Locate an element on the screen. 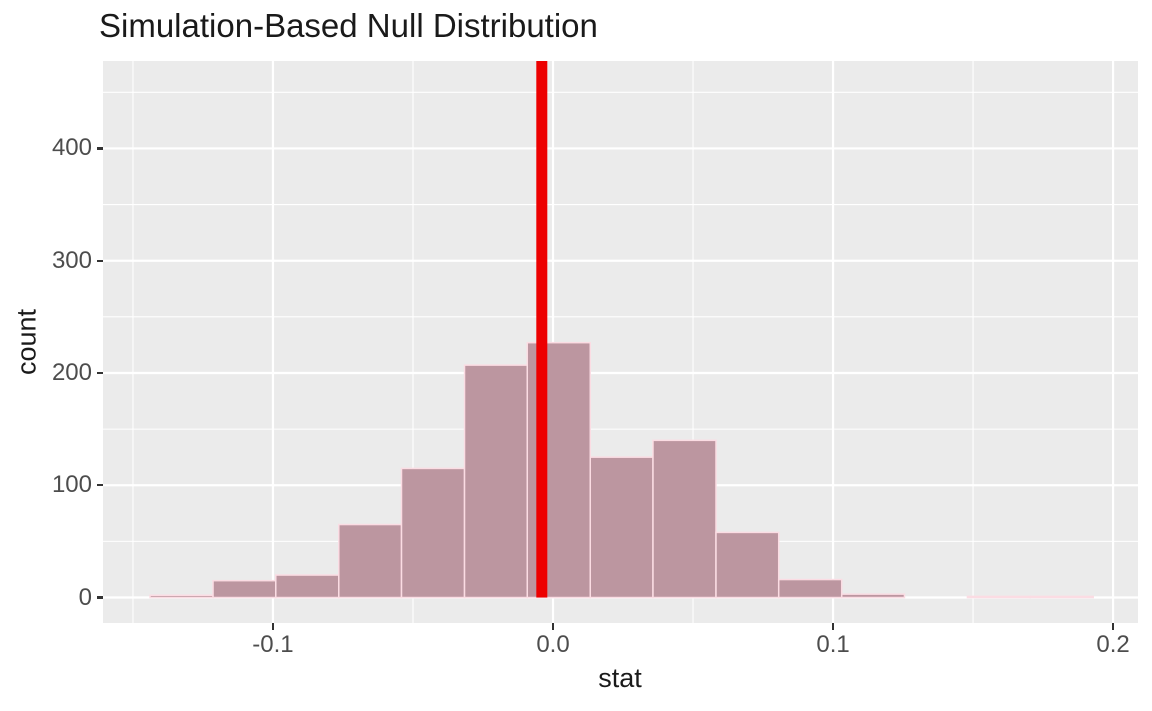 This screenshot has height=711, width=1152. observed-stat-line is located at coordinates (542, 329).